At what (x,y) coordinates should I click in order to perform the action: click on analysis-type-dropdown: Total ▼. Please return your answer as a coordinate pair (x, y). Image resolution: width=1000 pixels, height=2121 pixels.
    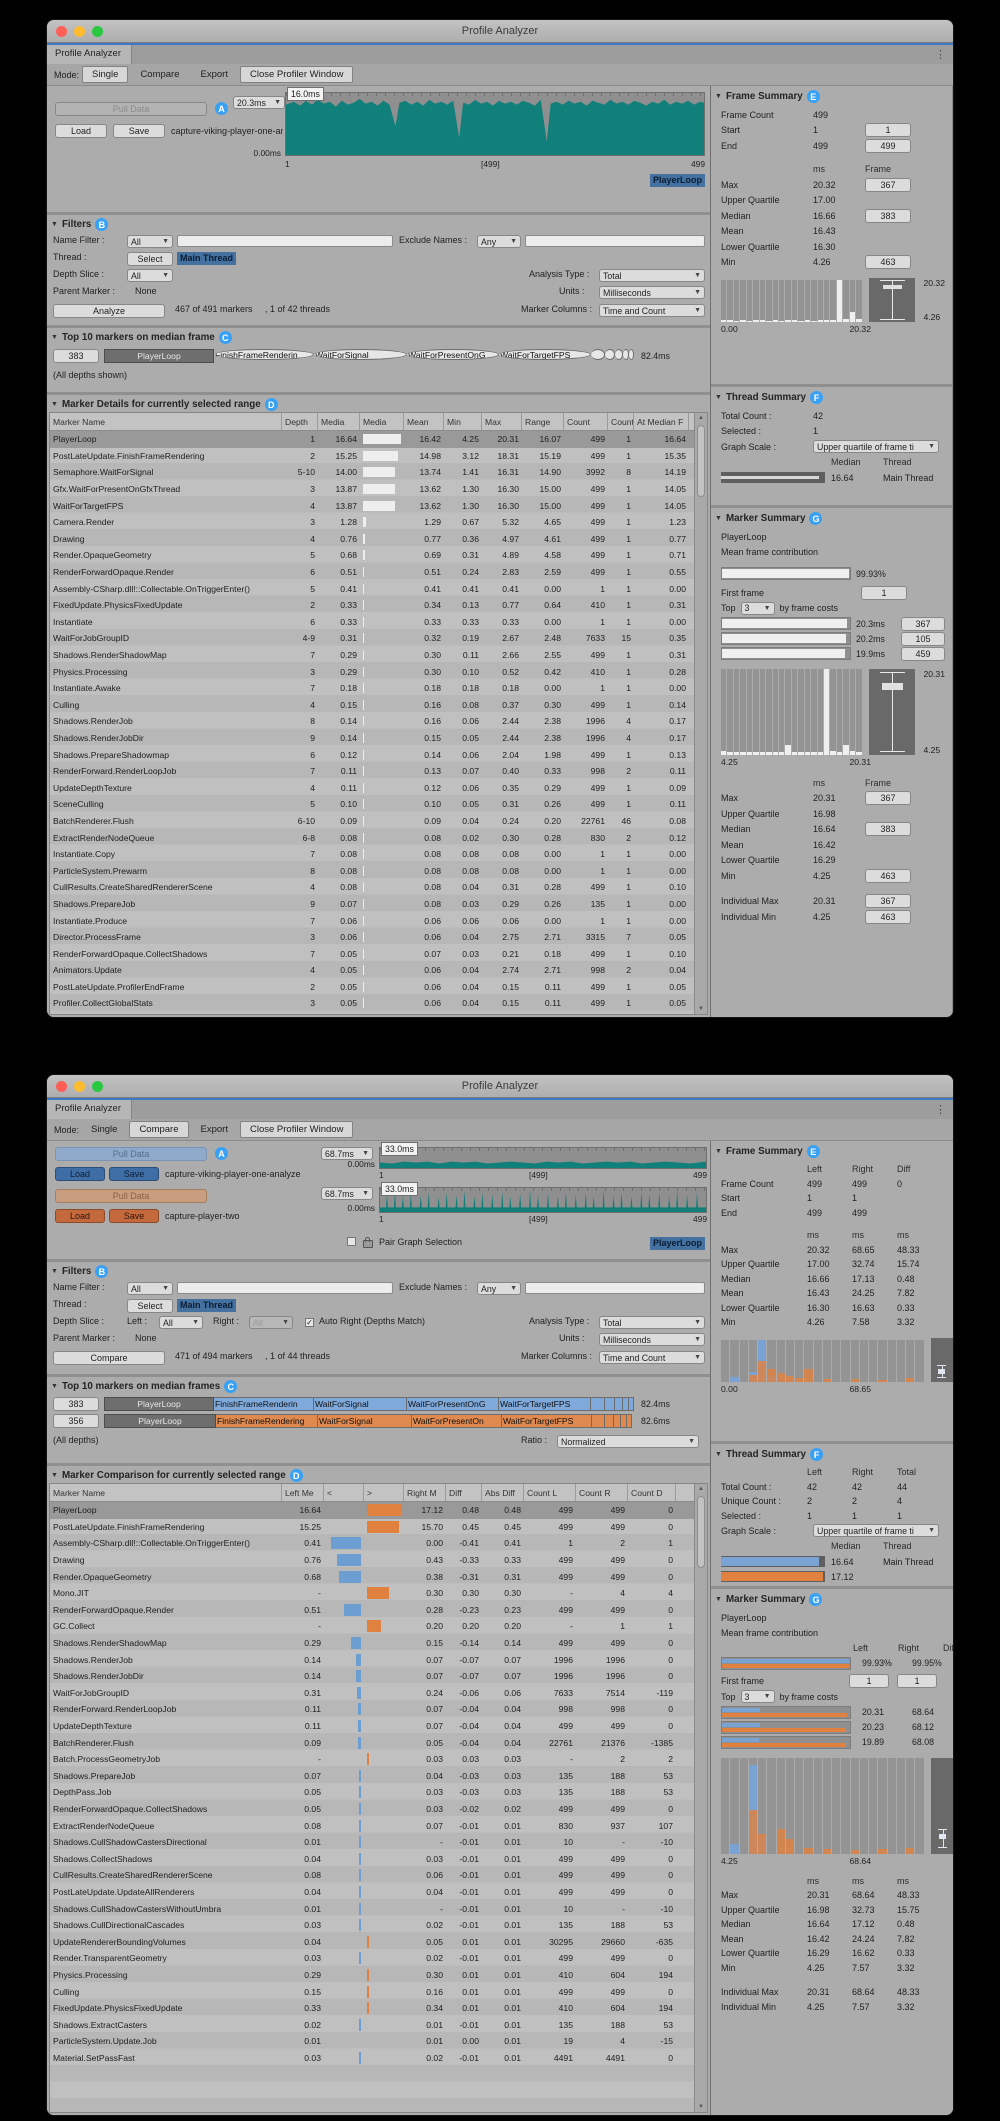
    Looking at the image, I should click on (652, 275).